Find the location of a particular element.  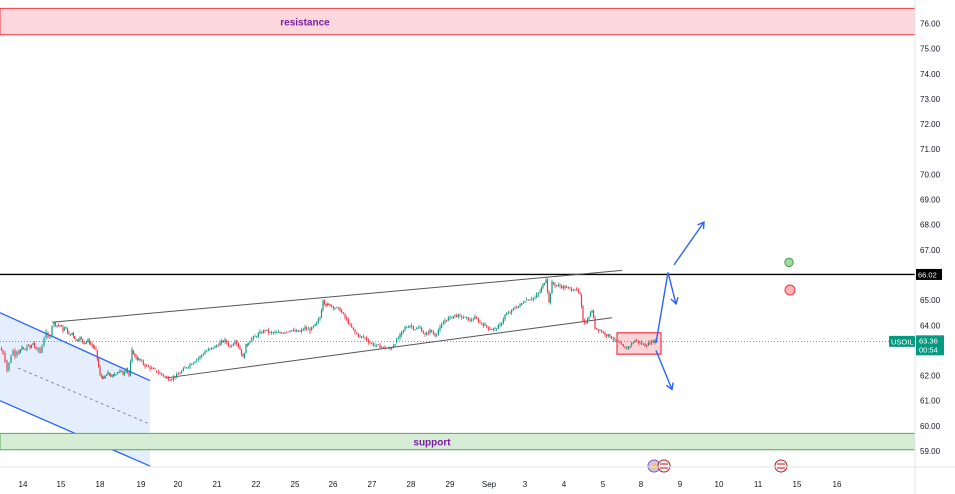

x-tick-label: 19 is located at coordinates (141, 484).